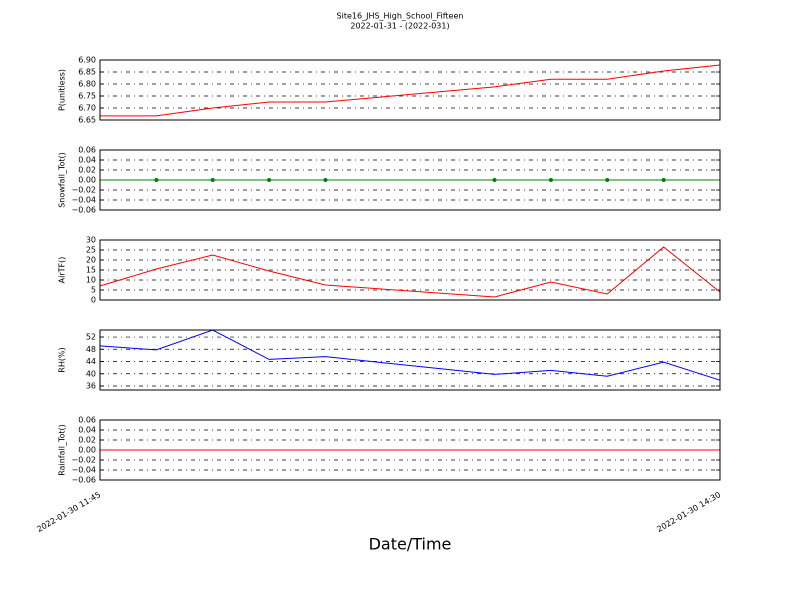 This screenshot has width=800, height=600. Describe the element at coordinates (91, 280) in the screenshot. I see `y-tick-label: 10` at that location.